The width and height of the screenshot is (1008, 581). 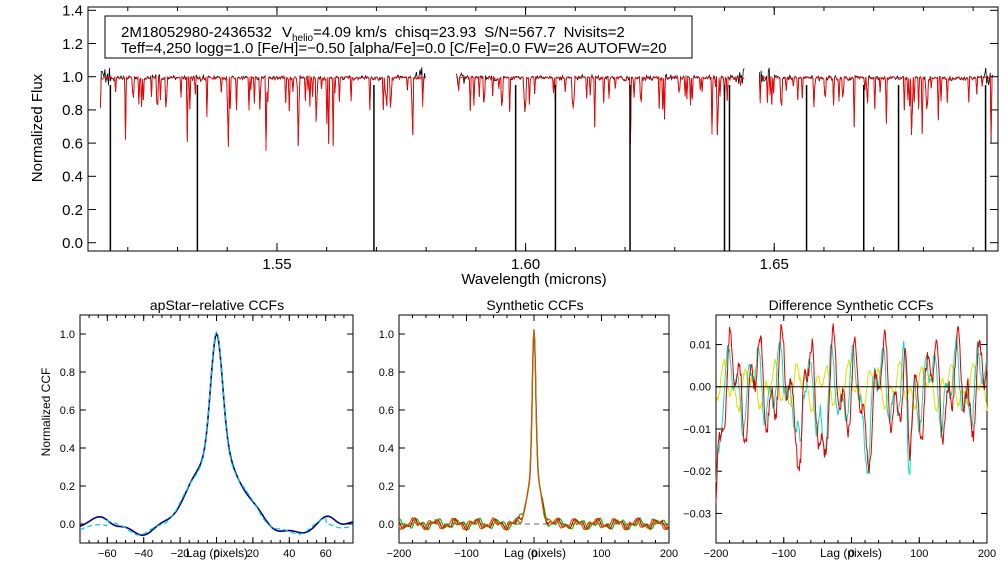 What do you see at coordinates (534, 305) in the screenshot?
I see `synthetic-ccf-title: Synthetic CCFs` at bounding box center [534, 305].